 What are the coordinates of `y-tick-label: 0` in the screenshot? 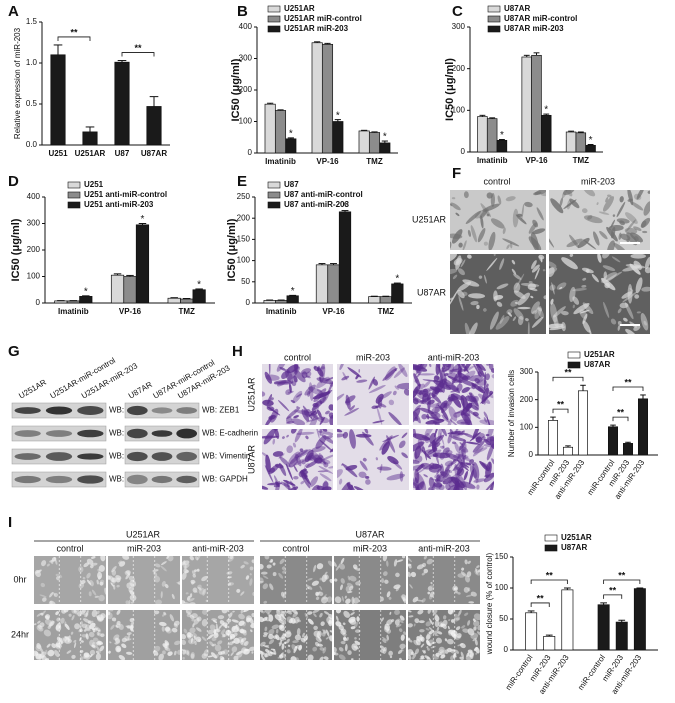 It's located at (506, 649).